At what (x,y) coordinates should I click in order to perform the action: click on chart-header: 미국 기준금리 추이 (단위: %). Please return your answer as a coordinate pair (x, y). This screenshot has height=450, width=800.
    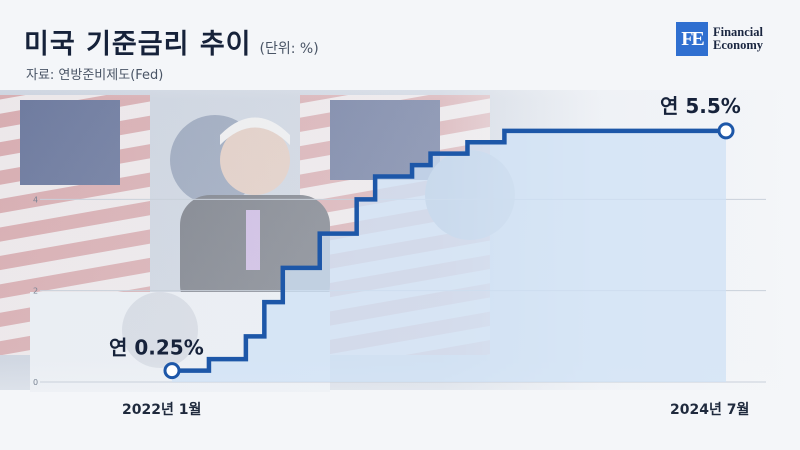
    Looking at the image, I should click on (171, 41).